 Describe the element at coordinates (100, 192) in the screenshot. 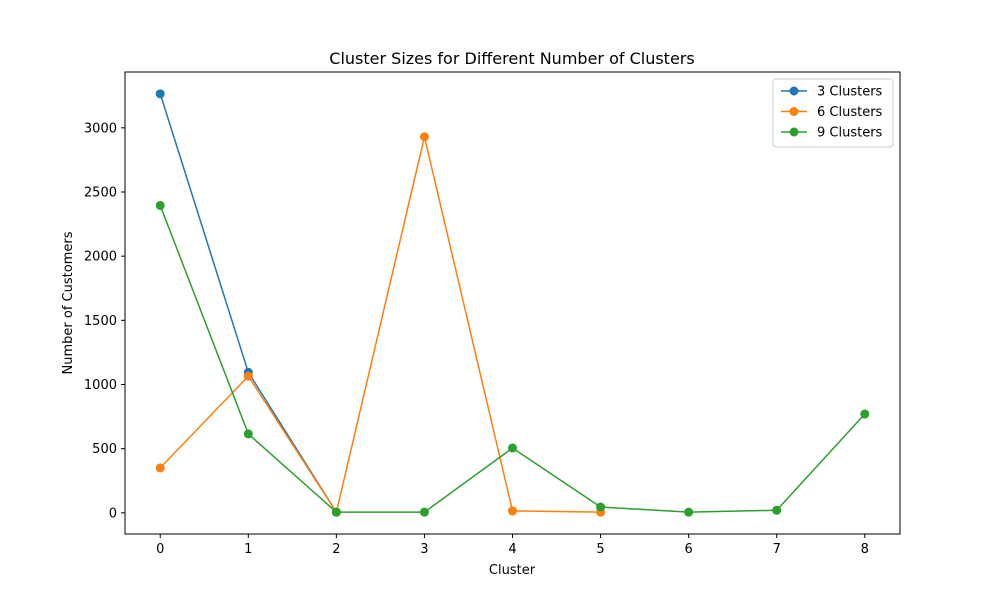

I see `y-tick-label: 2500` at that location.